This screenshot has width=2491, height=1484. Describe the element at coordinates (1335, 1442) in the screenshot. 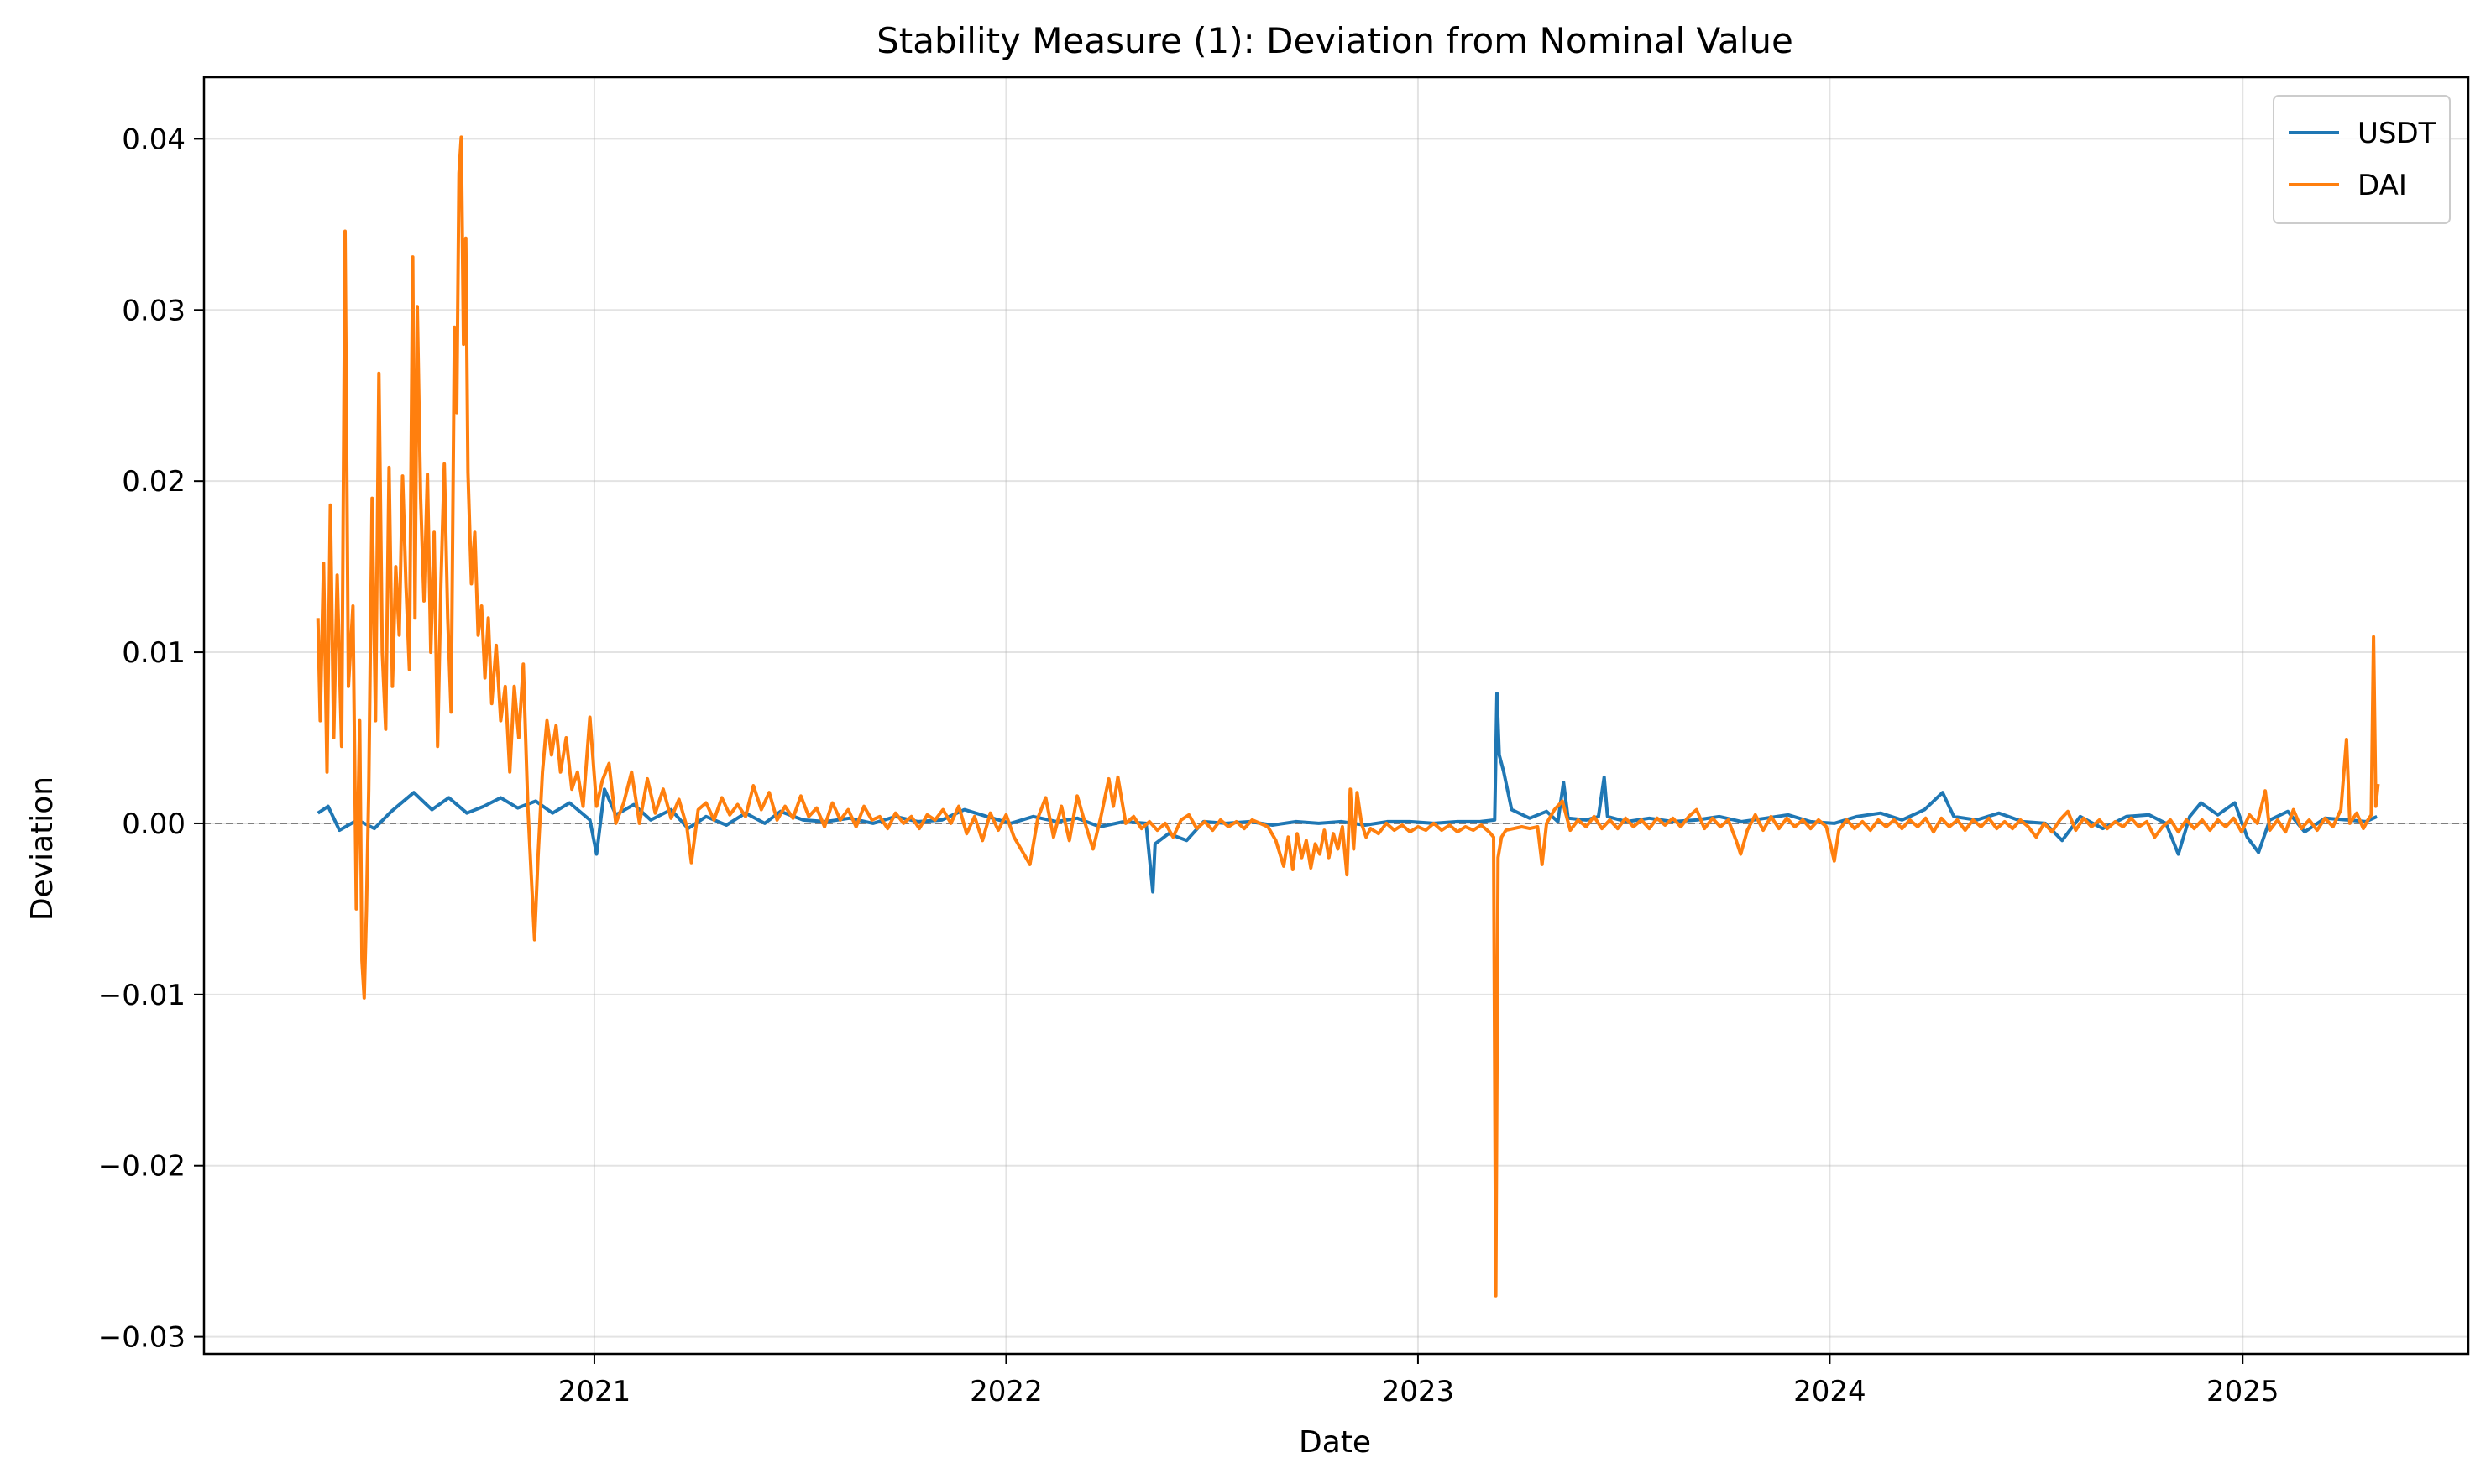

I see `x-axis-label: Date` at that location.